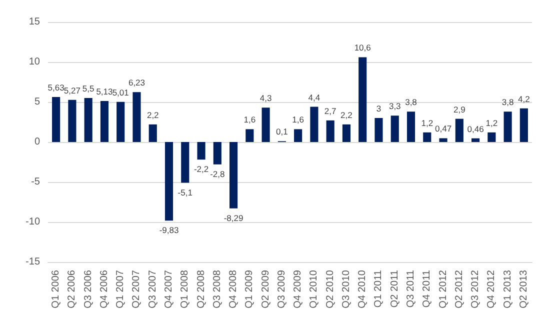 The width and height of the screenshot is (554, 332). Describe the element at coordinates (121, 92) in the screenshot. I see `data-label: 5,01` at that location.